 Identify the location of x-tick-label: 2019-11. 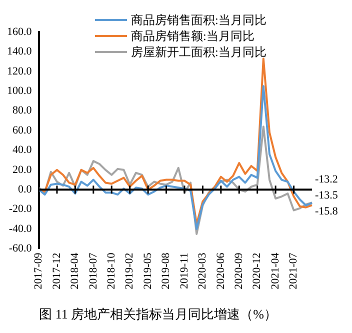
(184, 271).